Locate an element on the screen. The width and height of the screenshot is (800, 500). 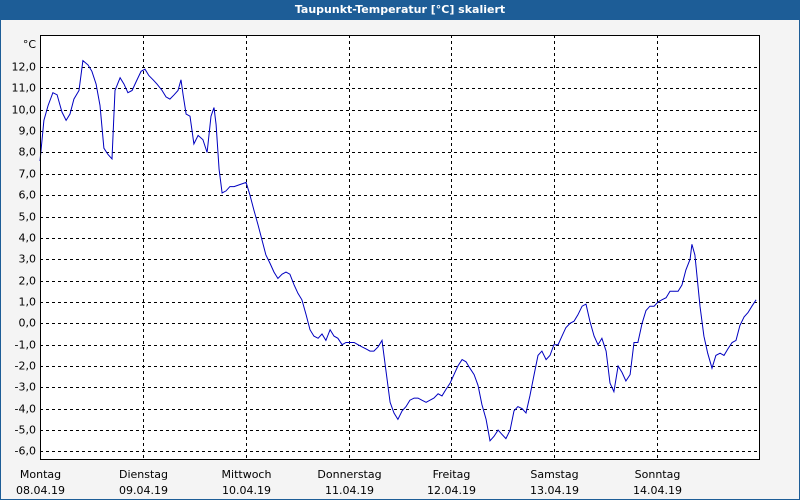
x-tick-label: Freitag is located at coordinates (452, 474).